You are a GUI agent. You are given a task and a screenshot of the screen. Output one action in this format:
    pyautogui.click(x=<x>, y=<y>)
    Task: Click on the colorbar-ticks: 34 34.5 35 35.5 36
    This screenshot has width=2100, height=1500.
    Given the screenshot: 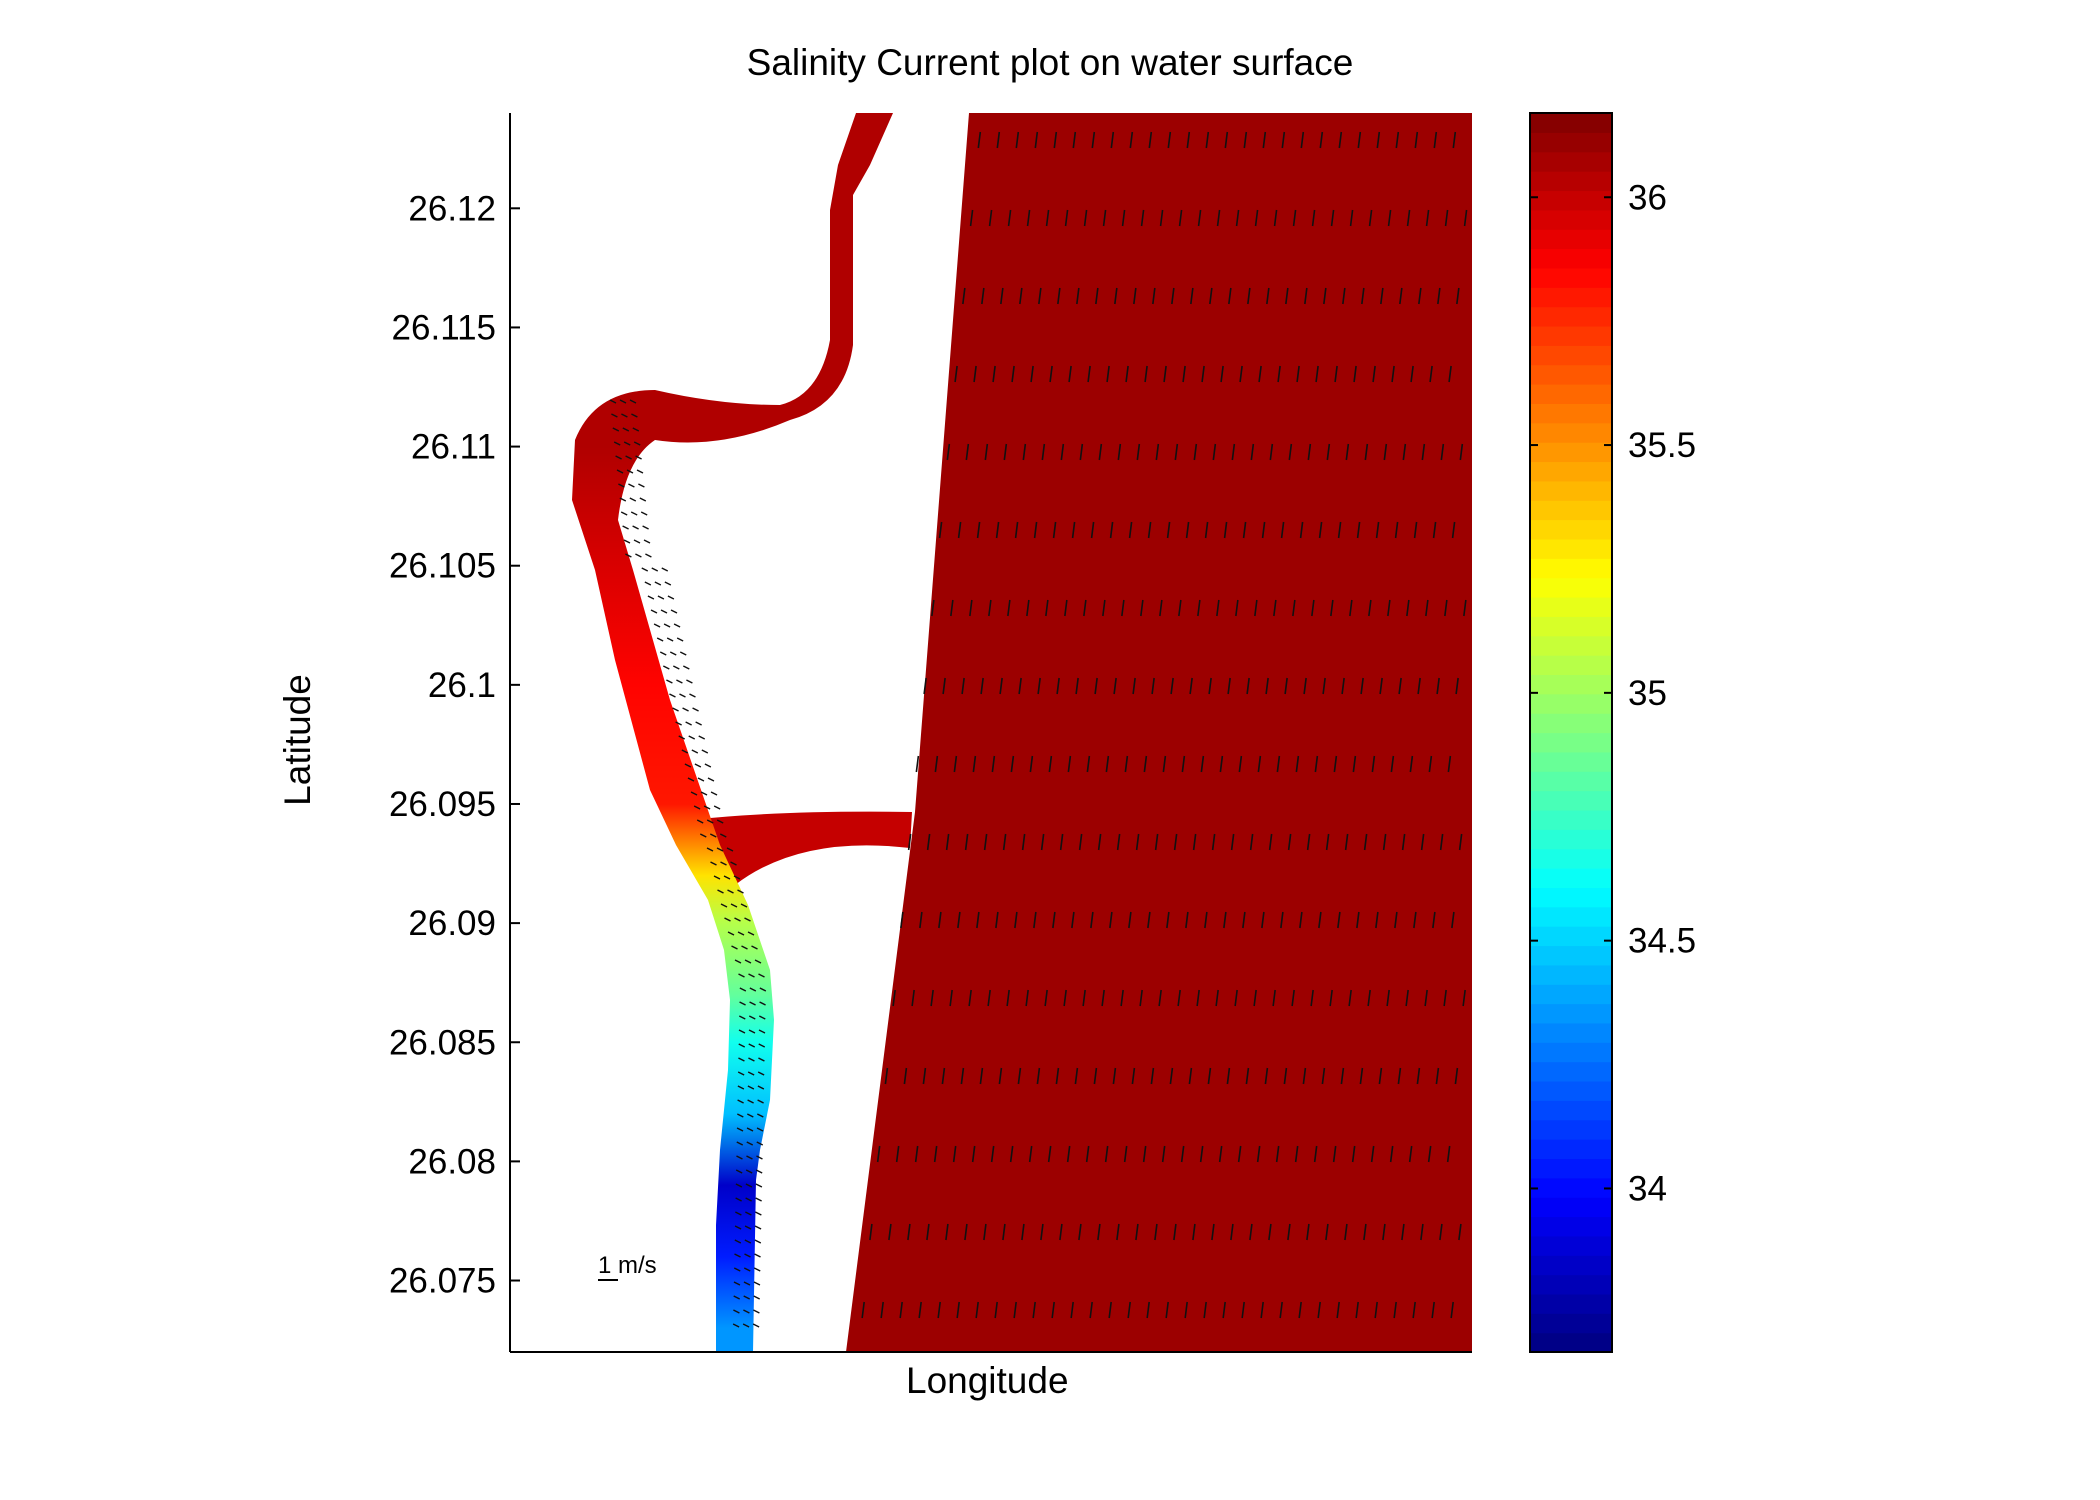 What is the action you would take?
    pyautogui.click(x=1613, y=693)
    